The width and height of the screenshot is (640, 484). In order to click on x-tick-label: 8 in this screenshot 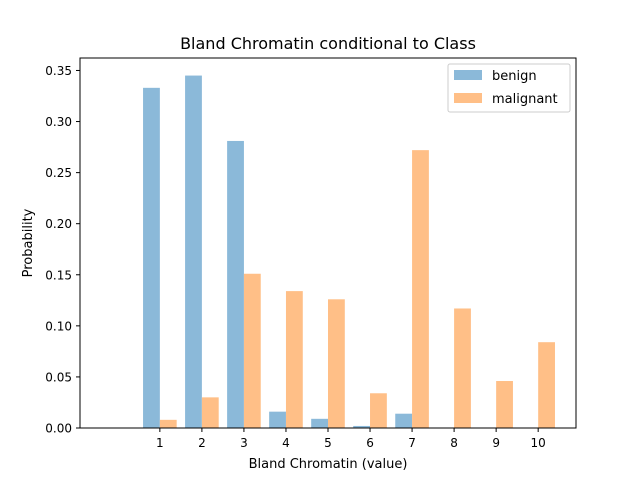, I will do `click(454, 443)`.